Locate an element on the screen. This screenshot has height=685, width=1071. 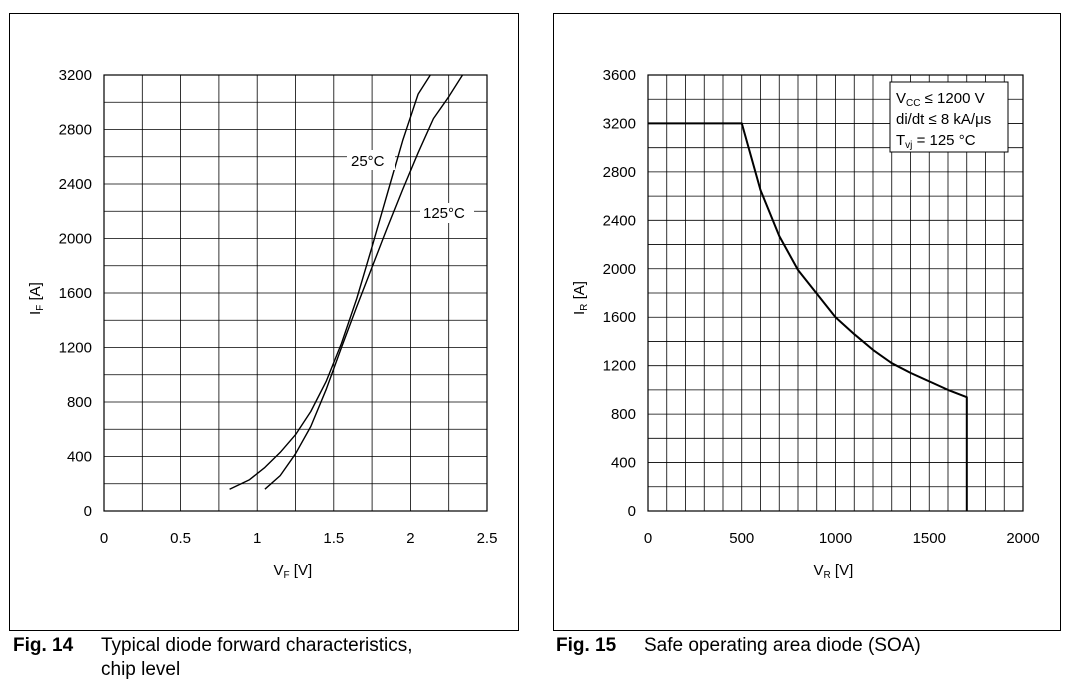
x-tick-label: 1 is located at coordinates (257, 538).